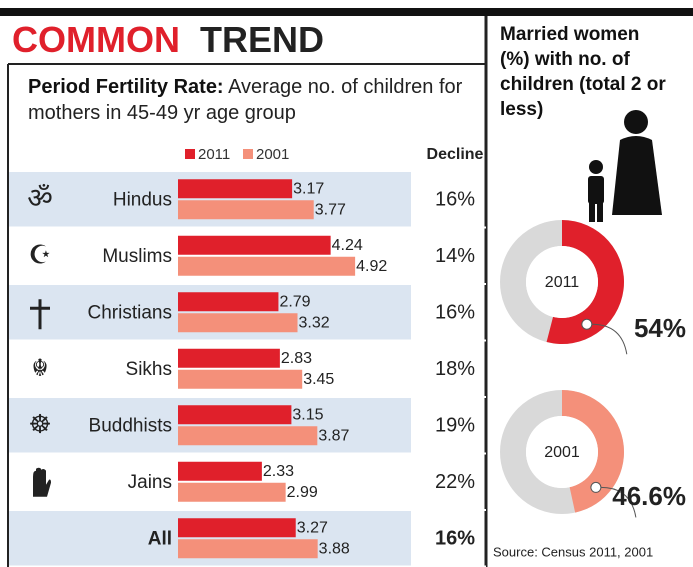  I want to click on value-label: 3.27, so click(312, 527).